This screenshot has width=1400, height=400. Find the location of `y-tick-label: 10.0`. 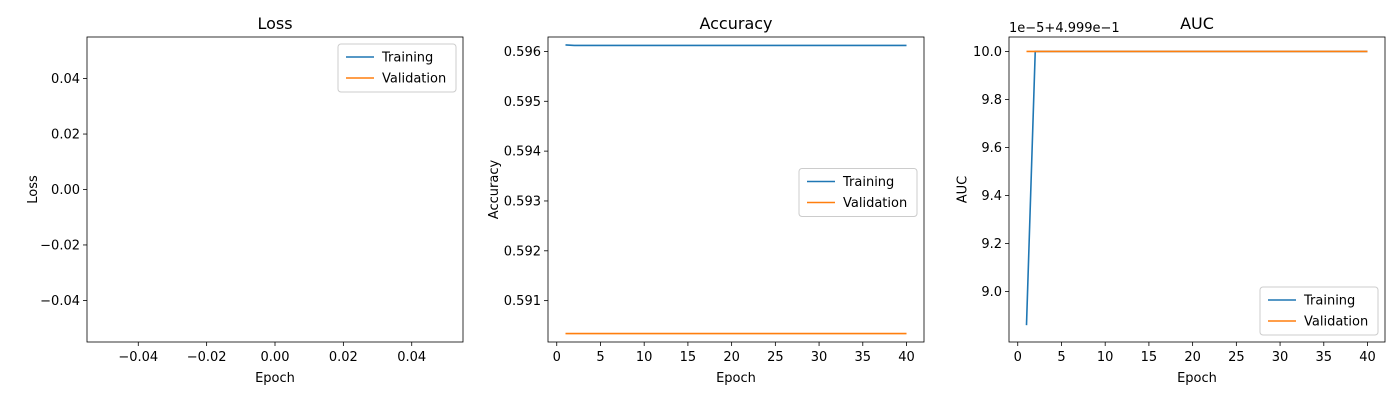

y-tick-label: 10.0 is located at coordinates (987, 52).